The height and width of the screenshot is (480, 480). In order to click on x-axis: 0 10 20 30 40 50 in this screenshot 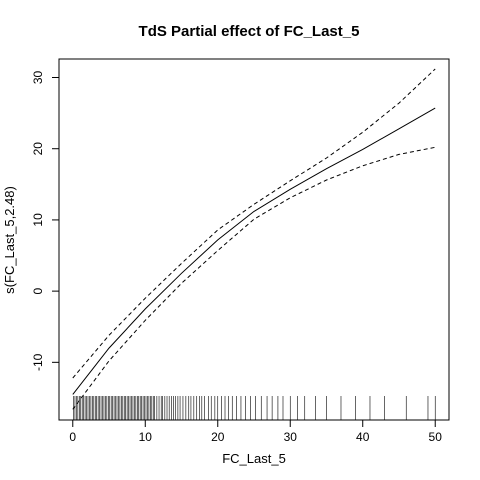, I will do `click(256, 431)`.